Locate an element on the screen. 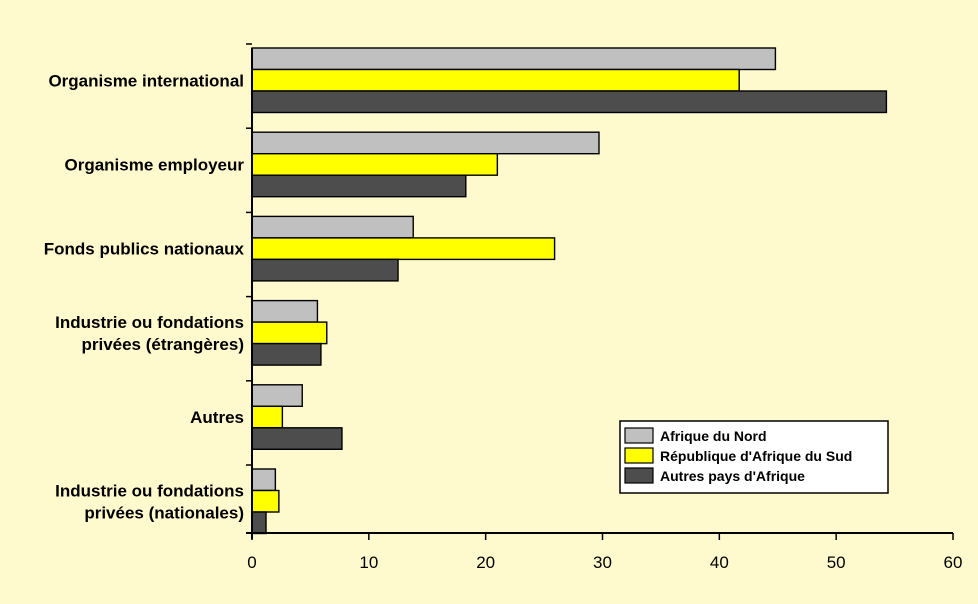 The image size is (978, 604). x-tick-label-10: 10 is located at coordinates (368, 562).